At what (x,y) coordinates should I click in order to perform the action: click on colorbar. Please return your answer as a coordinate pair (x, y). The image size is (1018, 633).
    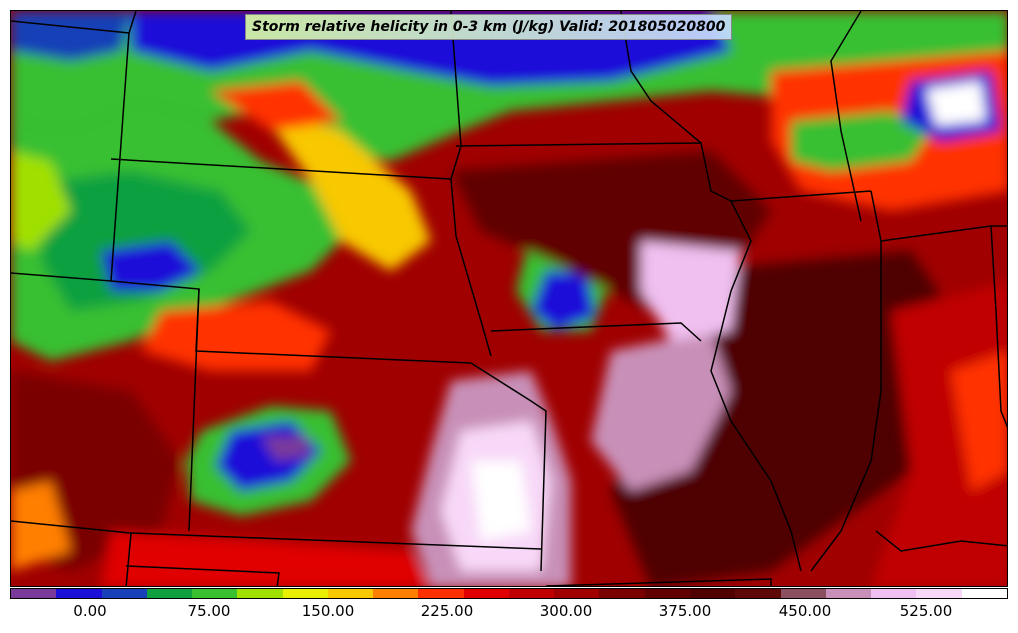
    Looking at the image, I should click on (509, 593).